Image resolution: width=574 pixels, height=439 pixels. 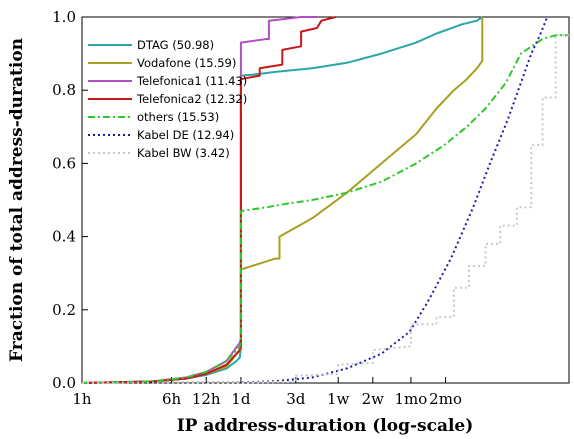 What do you see at coordinates (445, 399) in the screenshot?
I see `x-tick-label: 2mo` at bounding box center [445, 399].